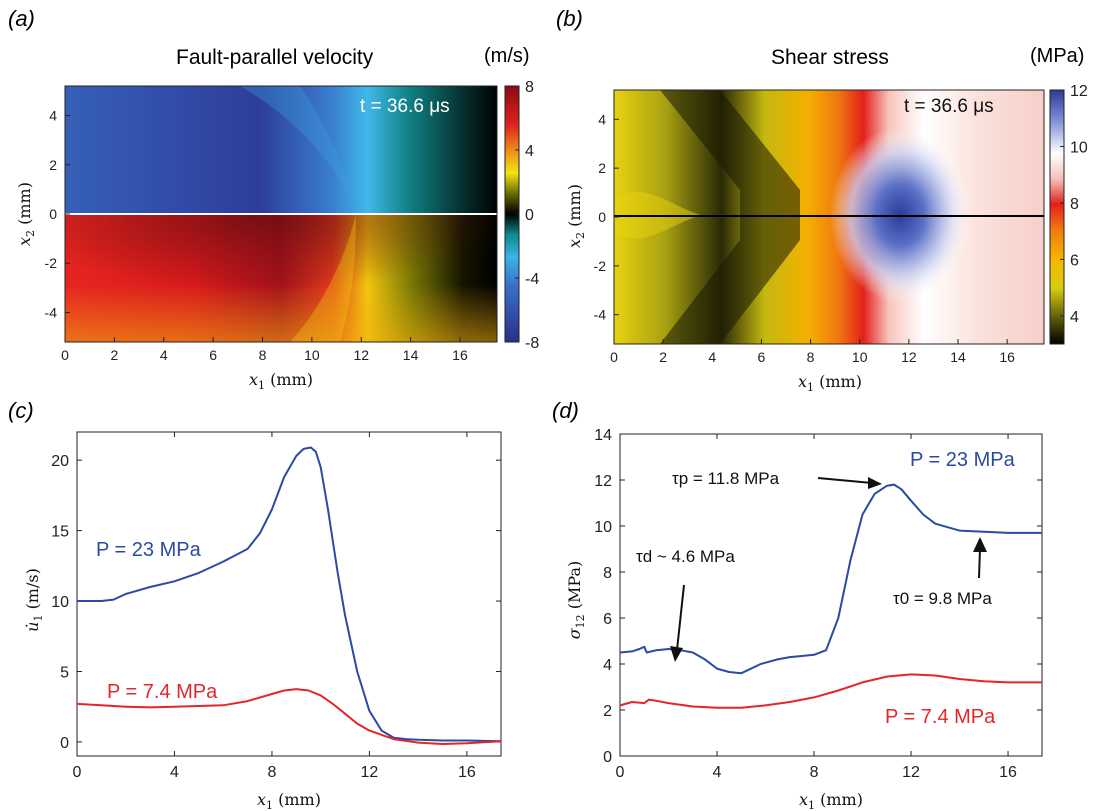  What do you see at coordinates (726, 478) in the screenshot?
I see `panel-d-annotation-tau-p: τp = 11.8 MPa` at bounding box center [726, 478].